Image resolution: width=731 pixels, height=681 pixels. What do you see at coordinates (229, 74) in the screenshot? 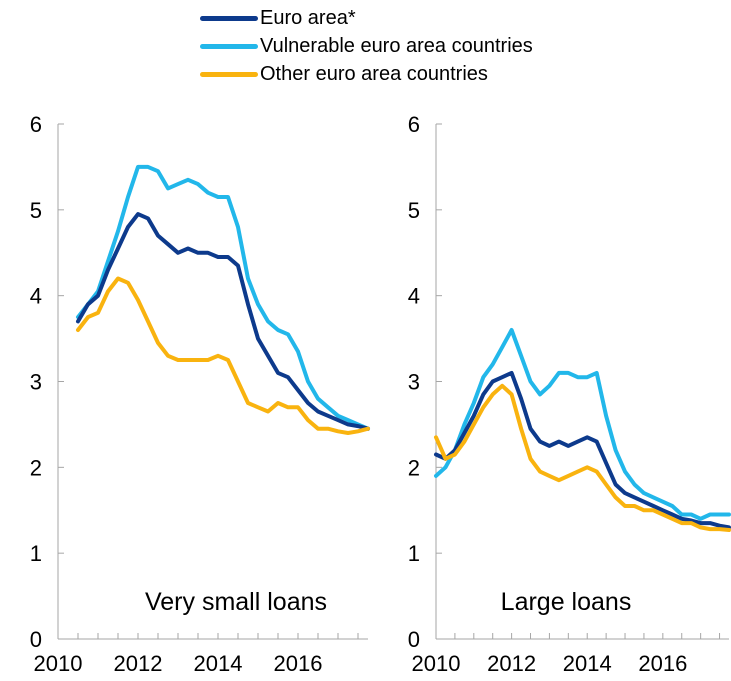
I see `legend-swatch-other` at bounding box center [229, 74].